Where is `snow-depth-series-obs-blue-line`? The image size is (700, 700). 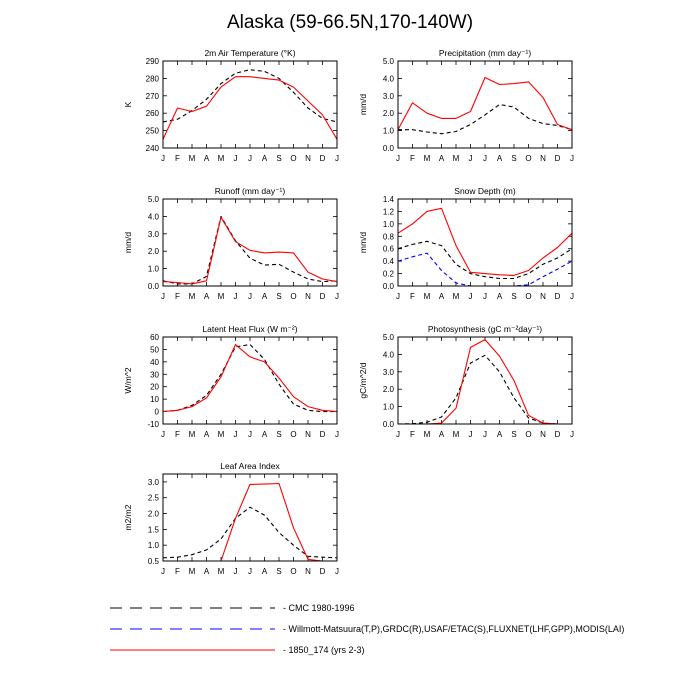
snow-depth-series-obs-blue-line is located at coordinates (485, 269).